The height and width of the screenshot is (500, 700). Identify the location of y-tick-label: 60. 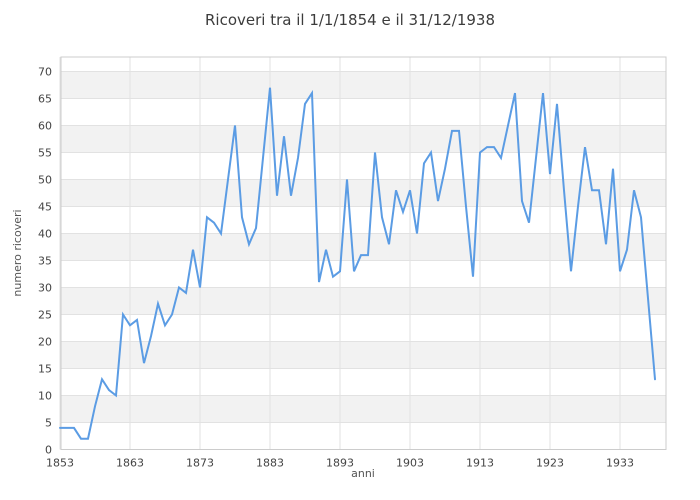
(45, 126).